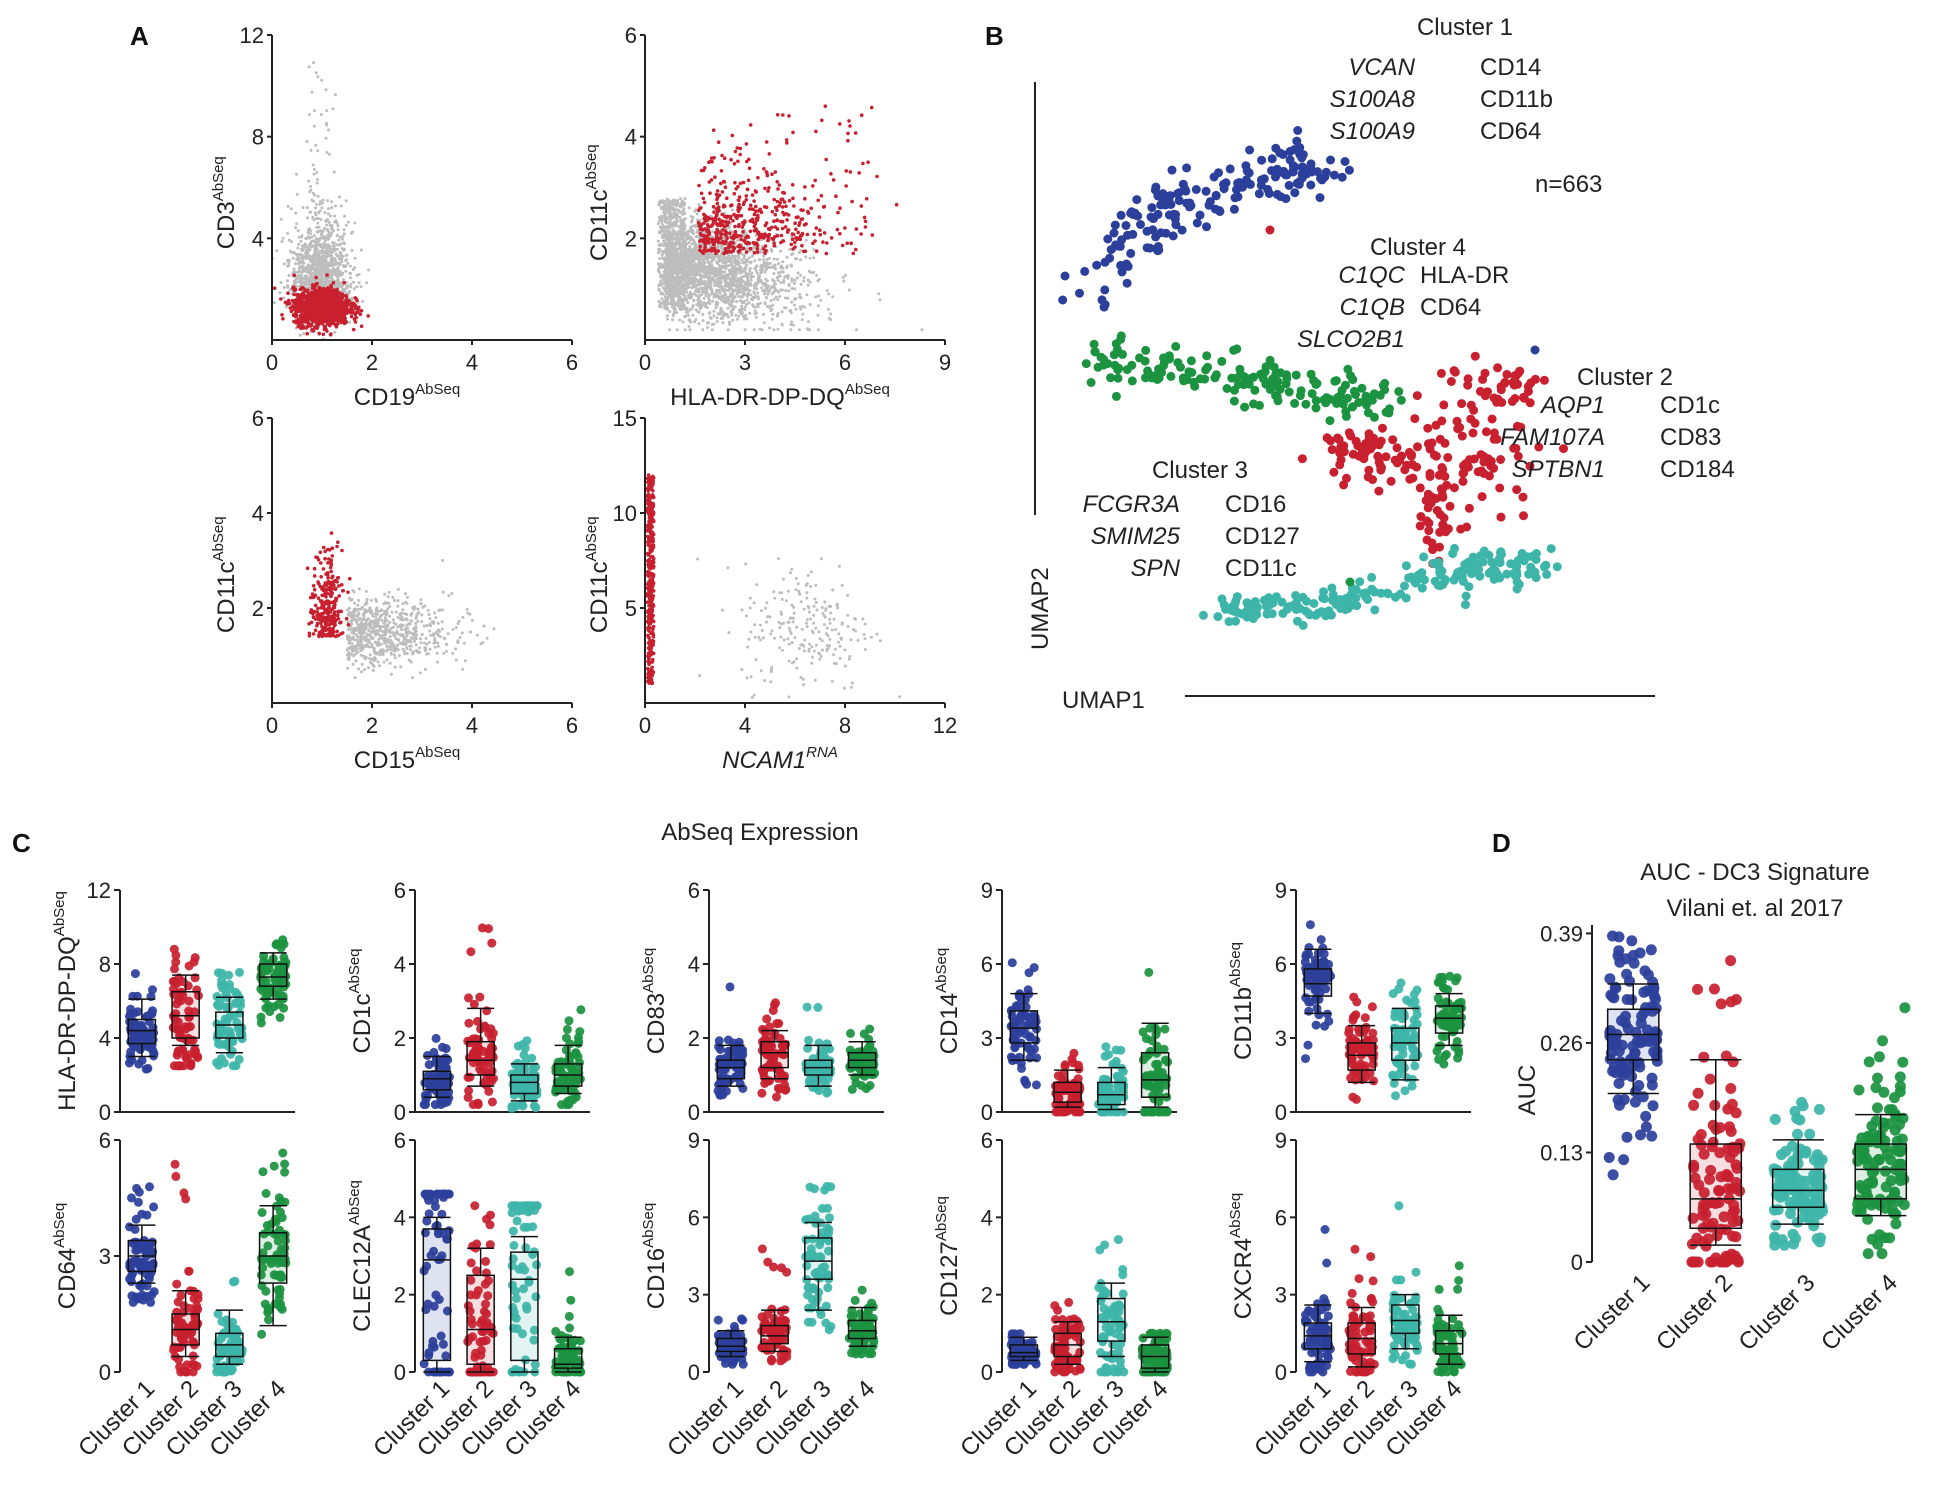 This screenshot has width=1958, height=1486. Describe the element at coordinates (572, 362) in the screenshot. I see `x-tick-label: 6` at that location.